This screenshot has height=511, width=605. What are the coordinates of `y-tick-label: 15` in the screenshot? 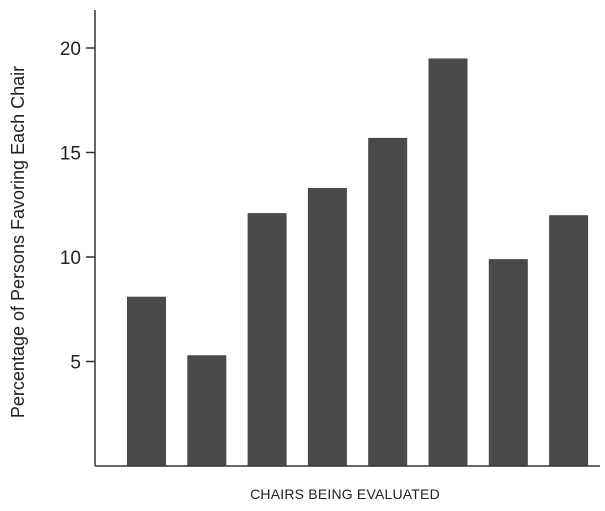 It's located at (70, 154).